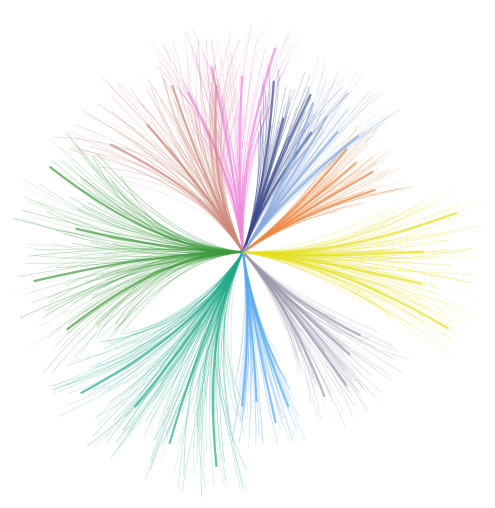 This screenshot has width=495, height=508. I want to click on gray-cluster, so click(326, 339).